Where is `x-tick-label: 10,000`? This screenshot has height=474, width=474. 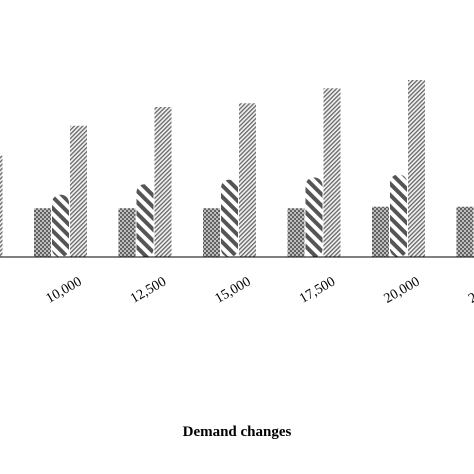
x-tick-label: 10,000 is located at coordinates (64, 290).